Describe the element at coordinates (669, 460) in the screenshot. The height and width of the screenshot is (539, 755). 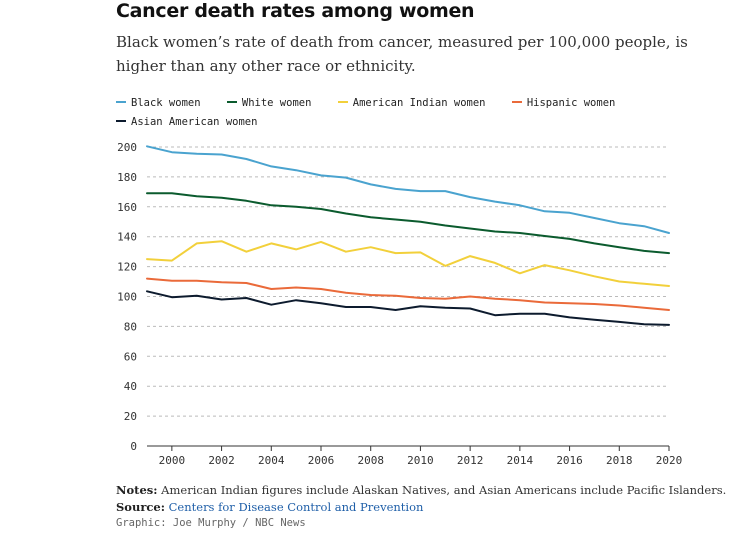
I see `x-tick-label: 2020` at that location.